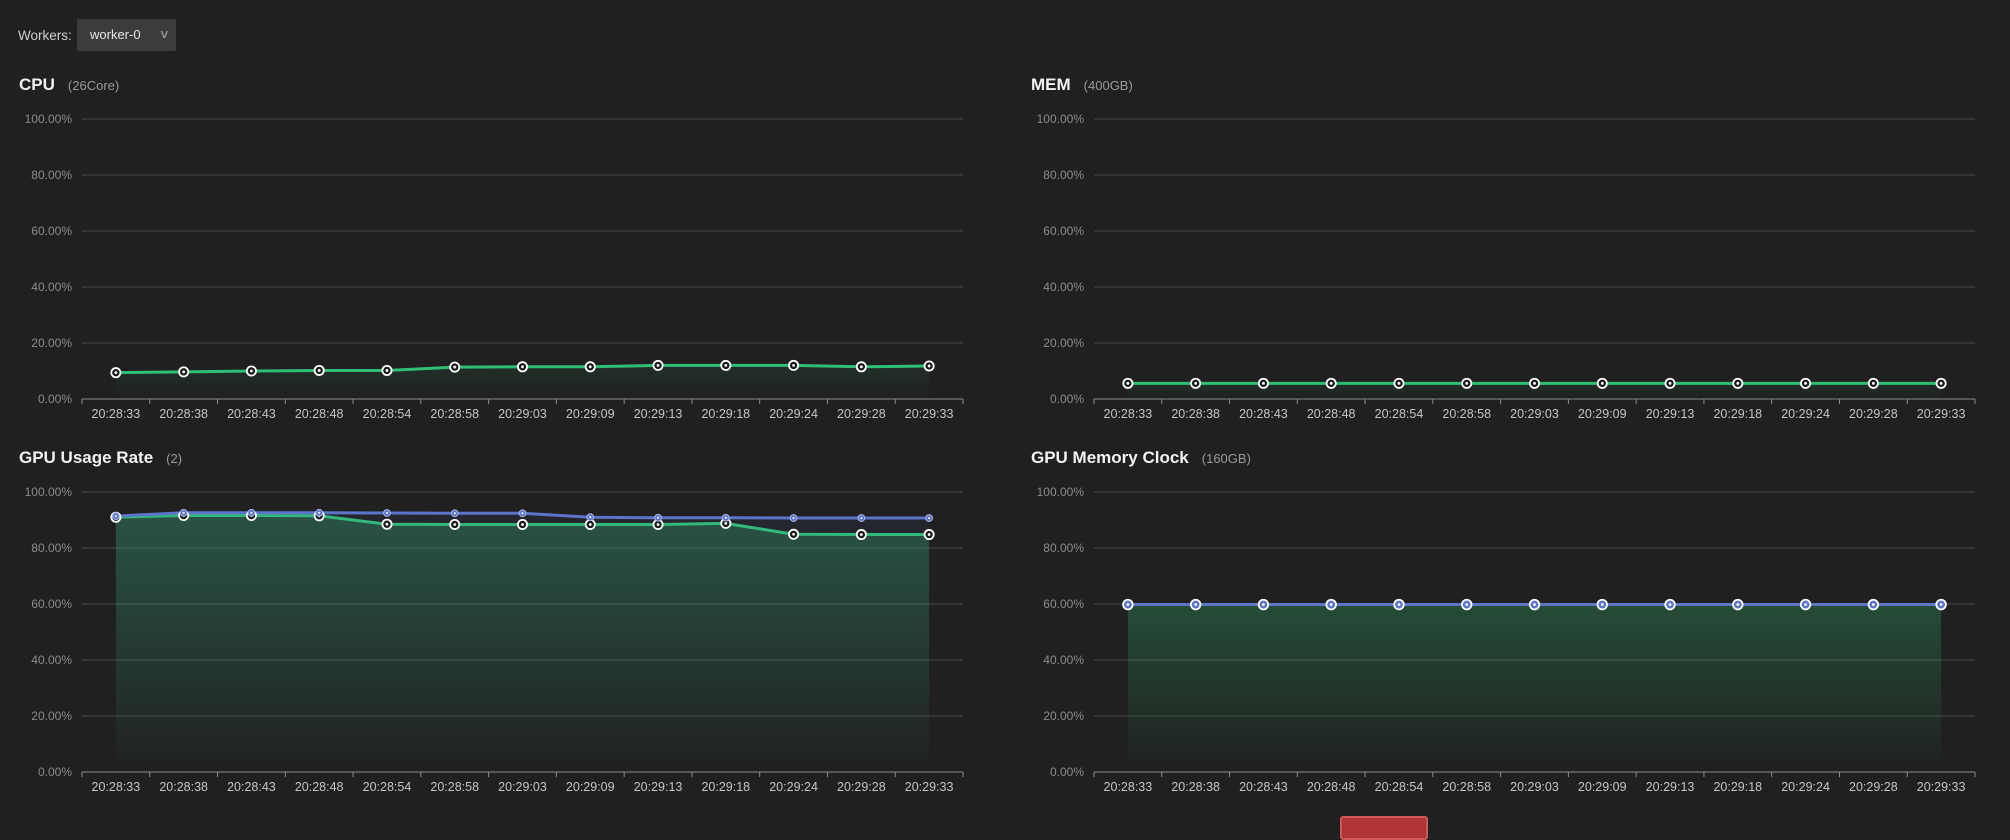 The height and width of the screenshot is (840, 2010). Describe the element at coordinates (93, 85) in the screenshot. I see `chart-subtitle: (26Core)` at that location.